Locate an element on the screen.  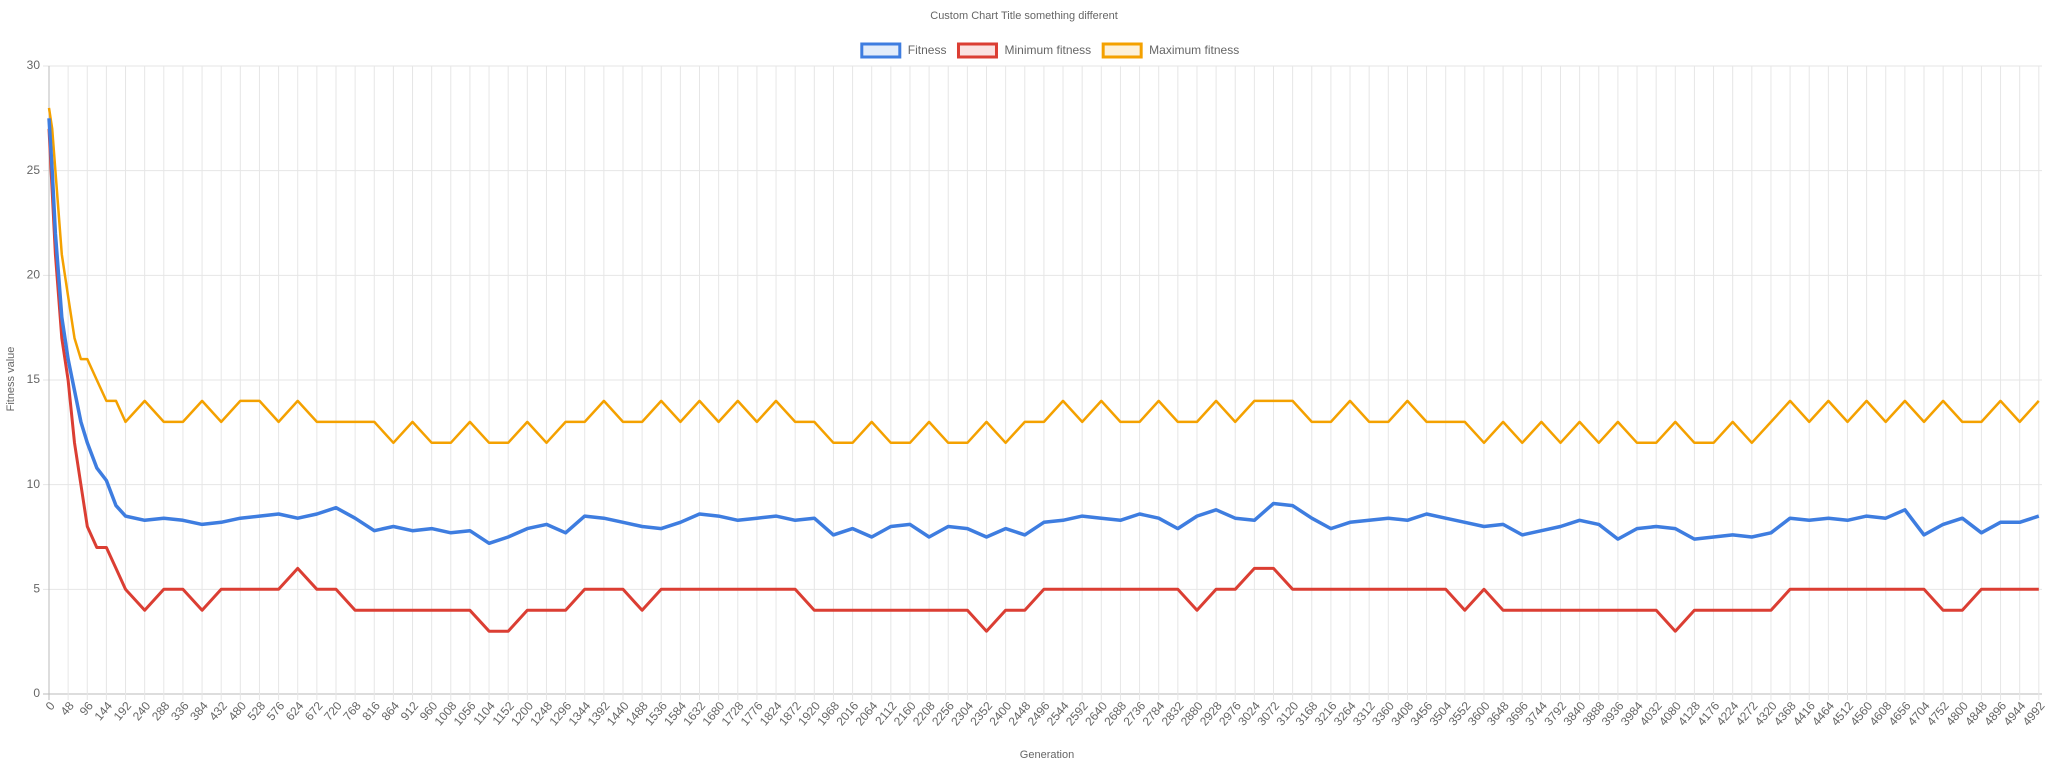
chart-title: Custom Chart Title something different is located at coordinates (1024, 16).